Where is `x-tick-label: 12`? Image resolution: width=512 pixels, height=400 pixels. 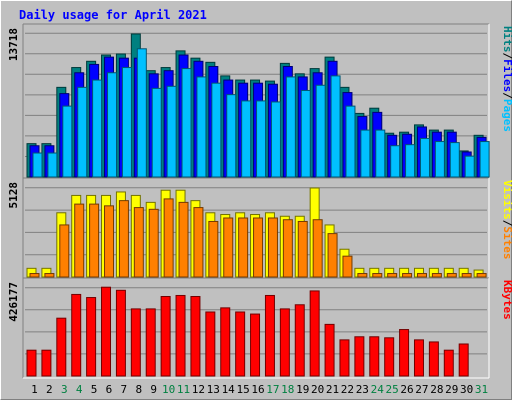
x-tick-label: 12 is located at coordinates (198, 389).